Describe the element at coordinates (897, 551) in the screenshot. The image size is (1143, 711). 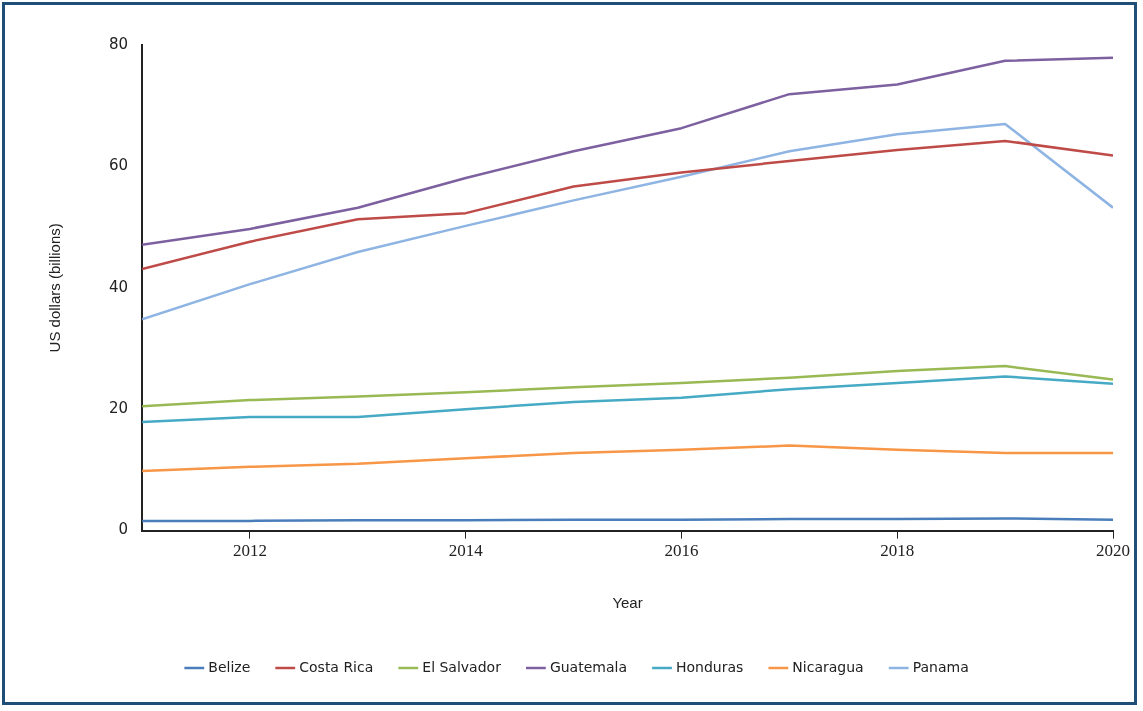
I see `x-tick-label: 2018` at that location.